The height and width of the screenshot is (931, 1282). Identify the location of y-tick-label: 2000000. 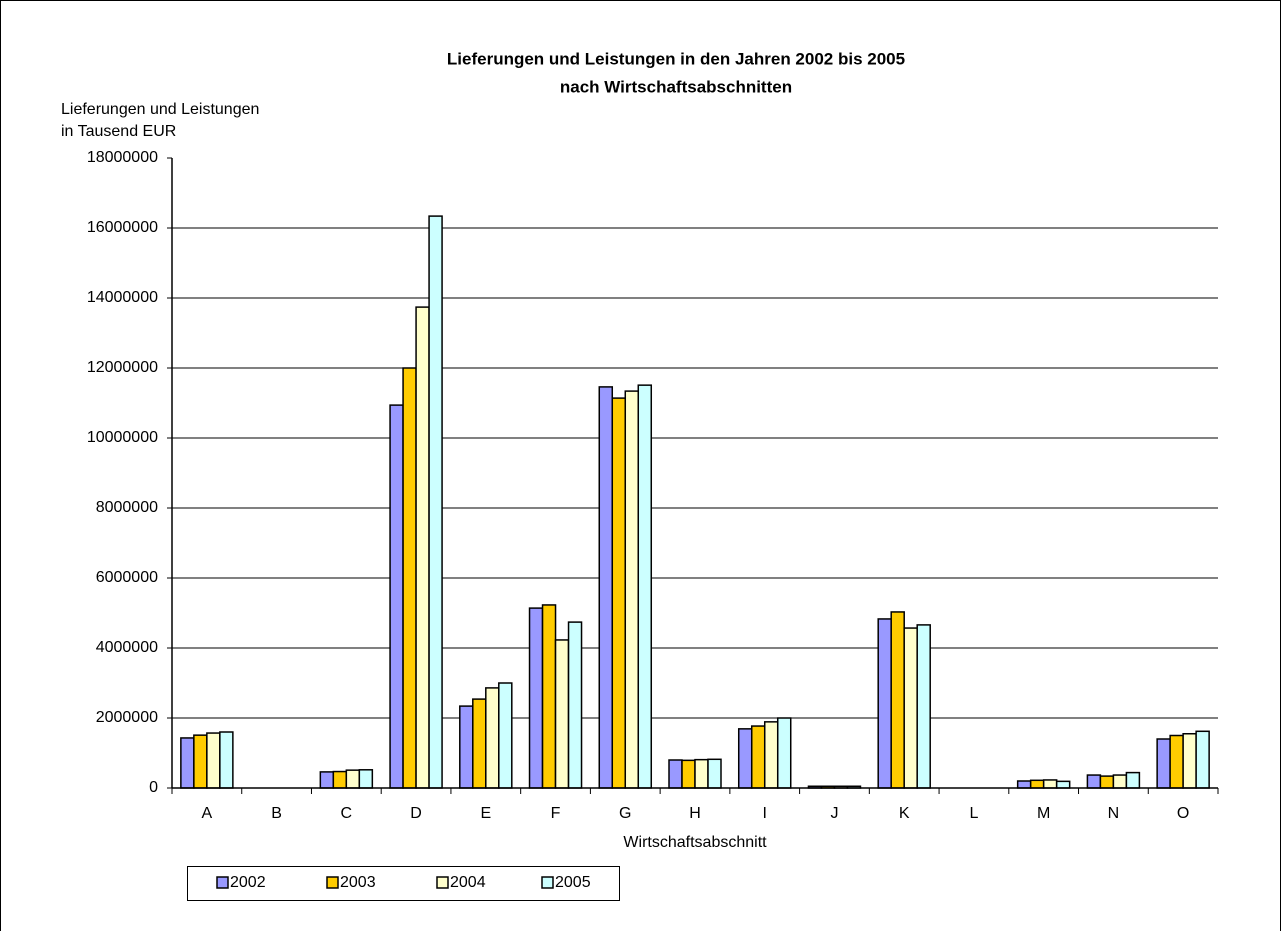
(127, 717).